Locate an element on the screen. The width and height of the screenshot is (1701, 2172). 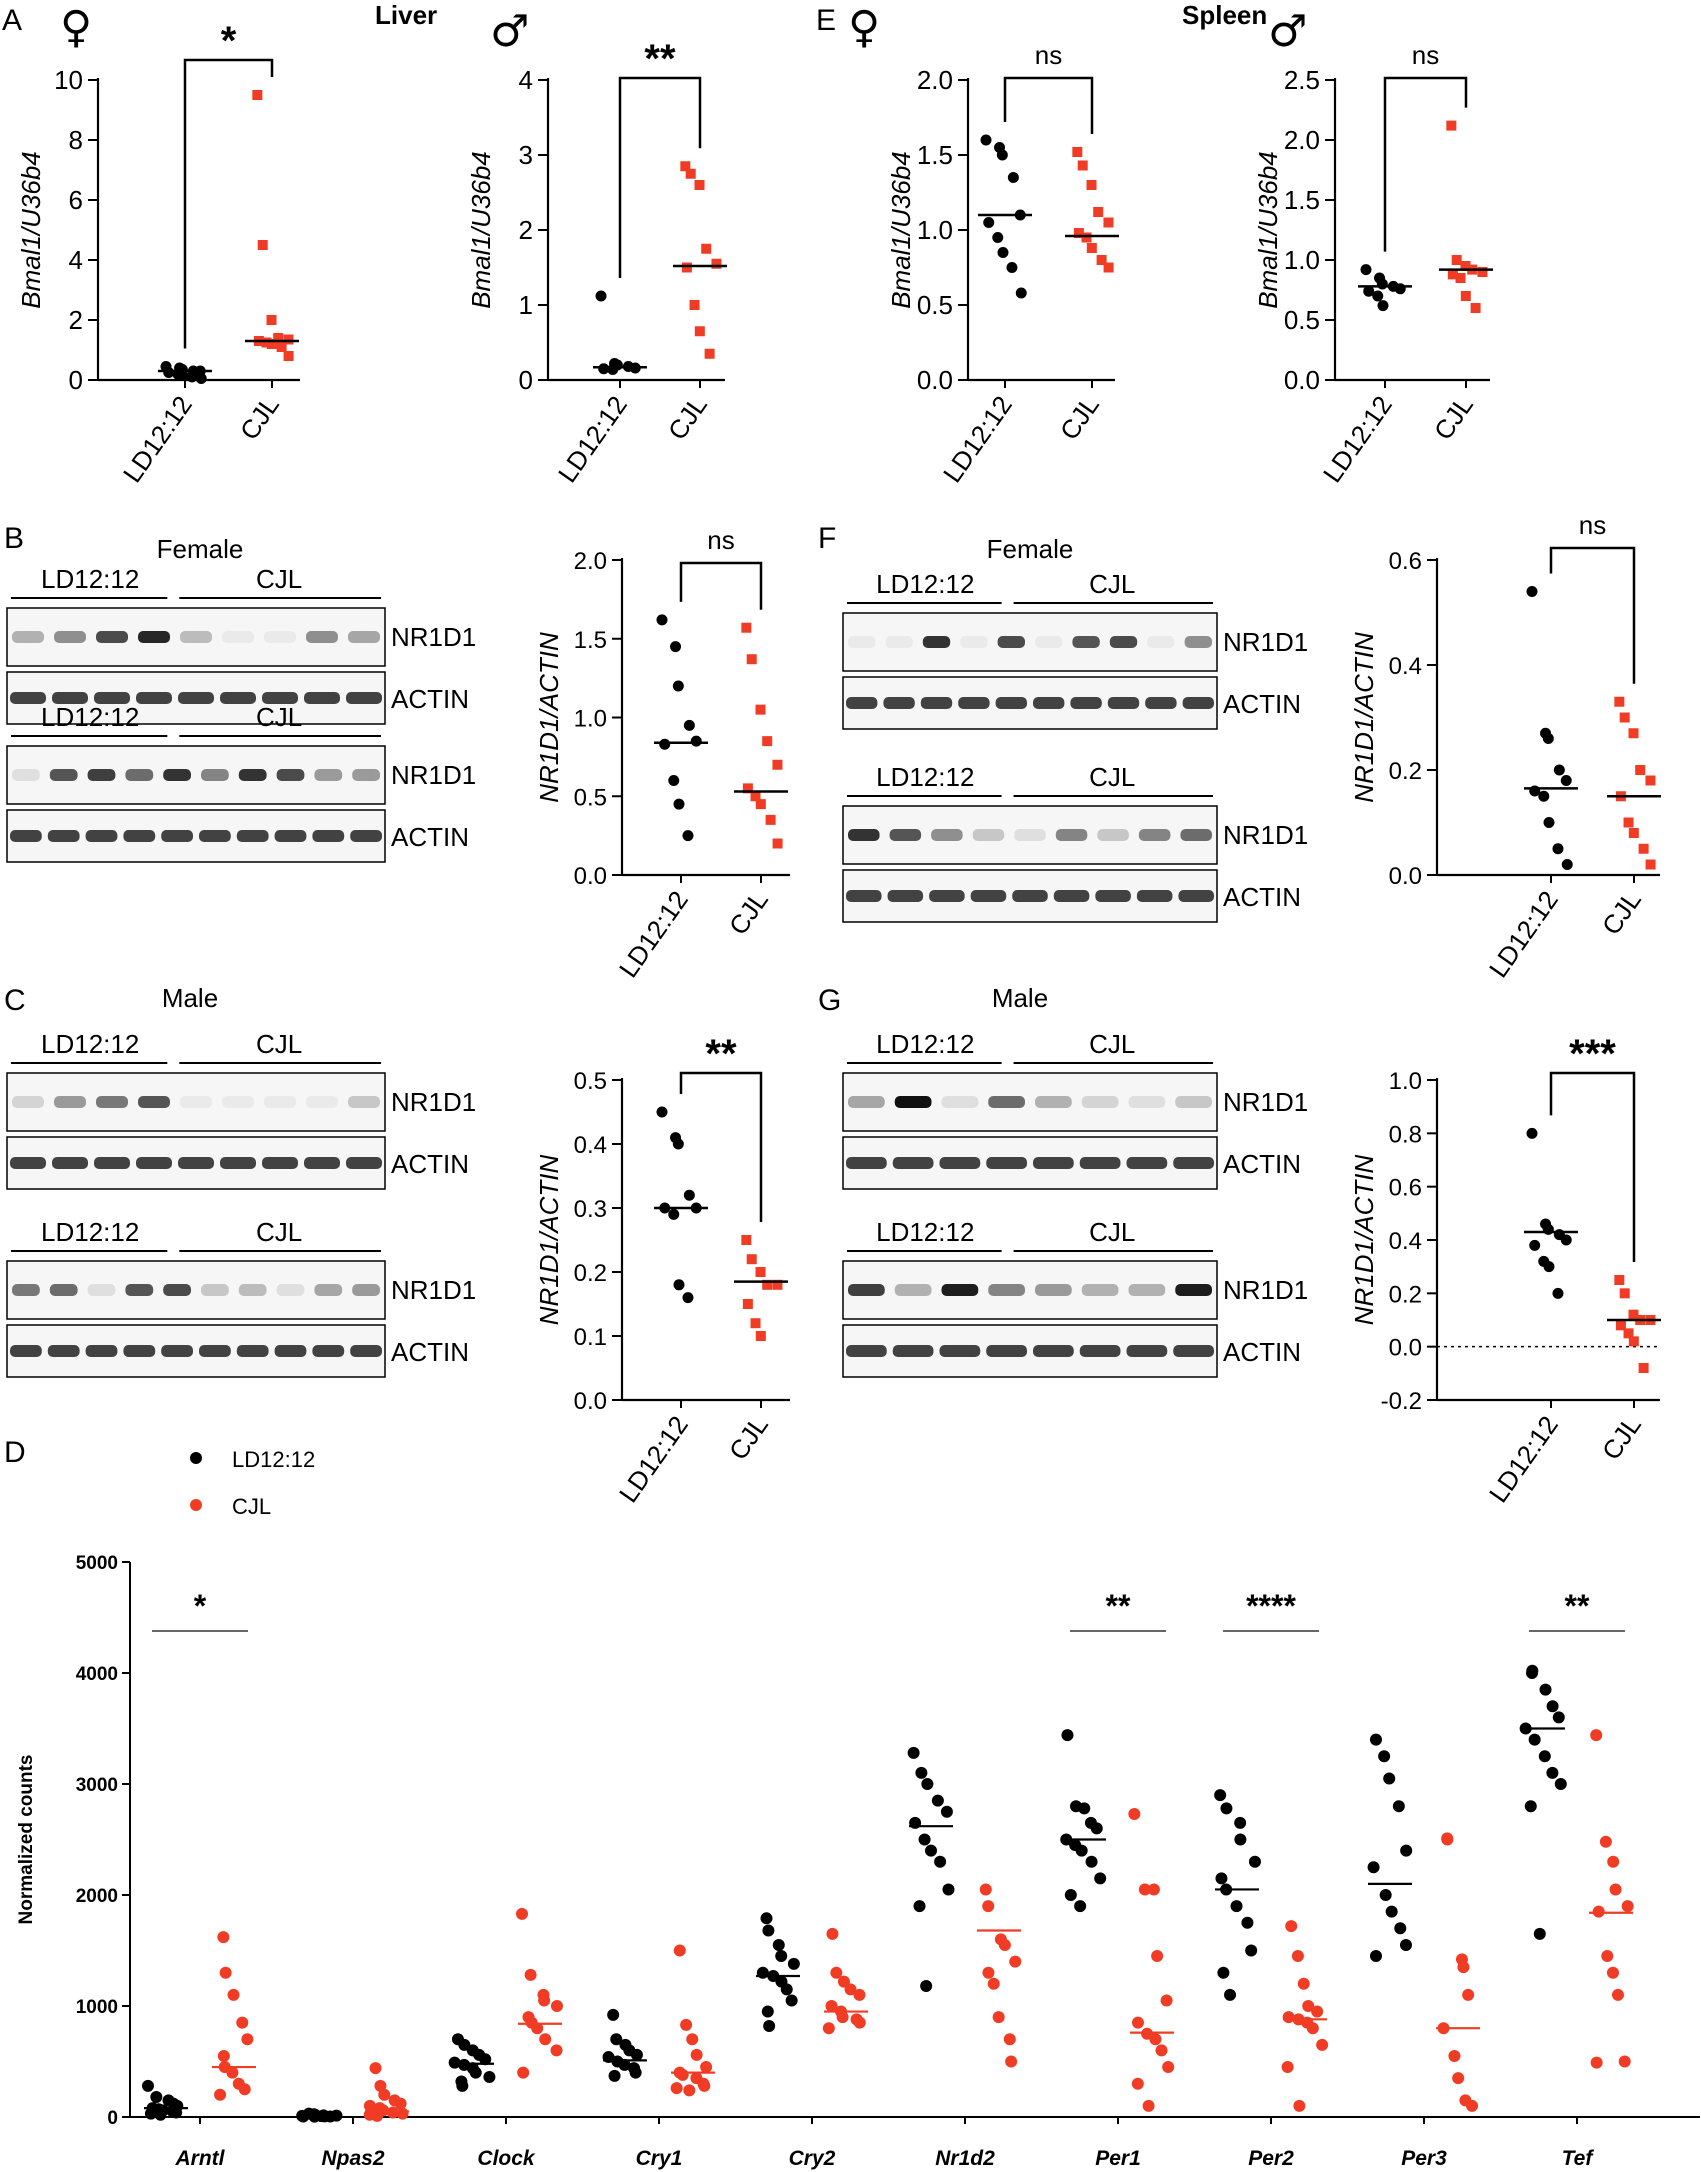
significance-label: ** is located at coordinates (721, 1054).